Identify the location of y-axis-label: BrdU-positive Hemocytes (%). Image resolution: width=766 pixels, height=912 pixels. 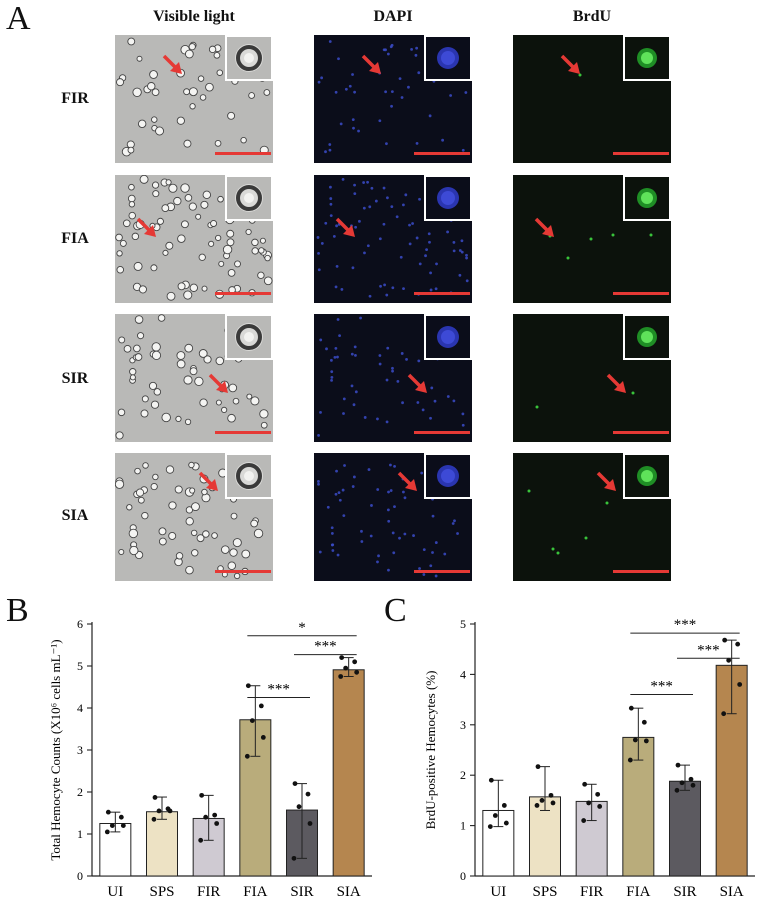
(430, 750).